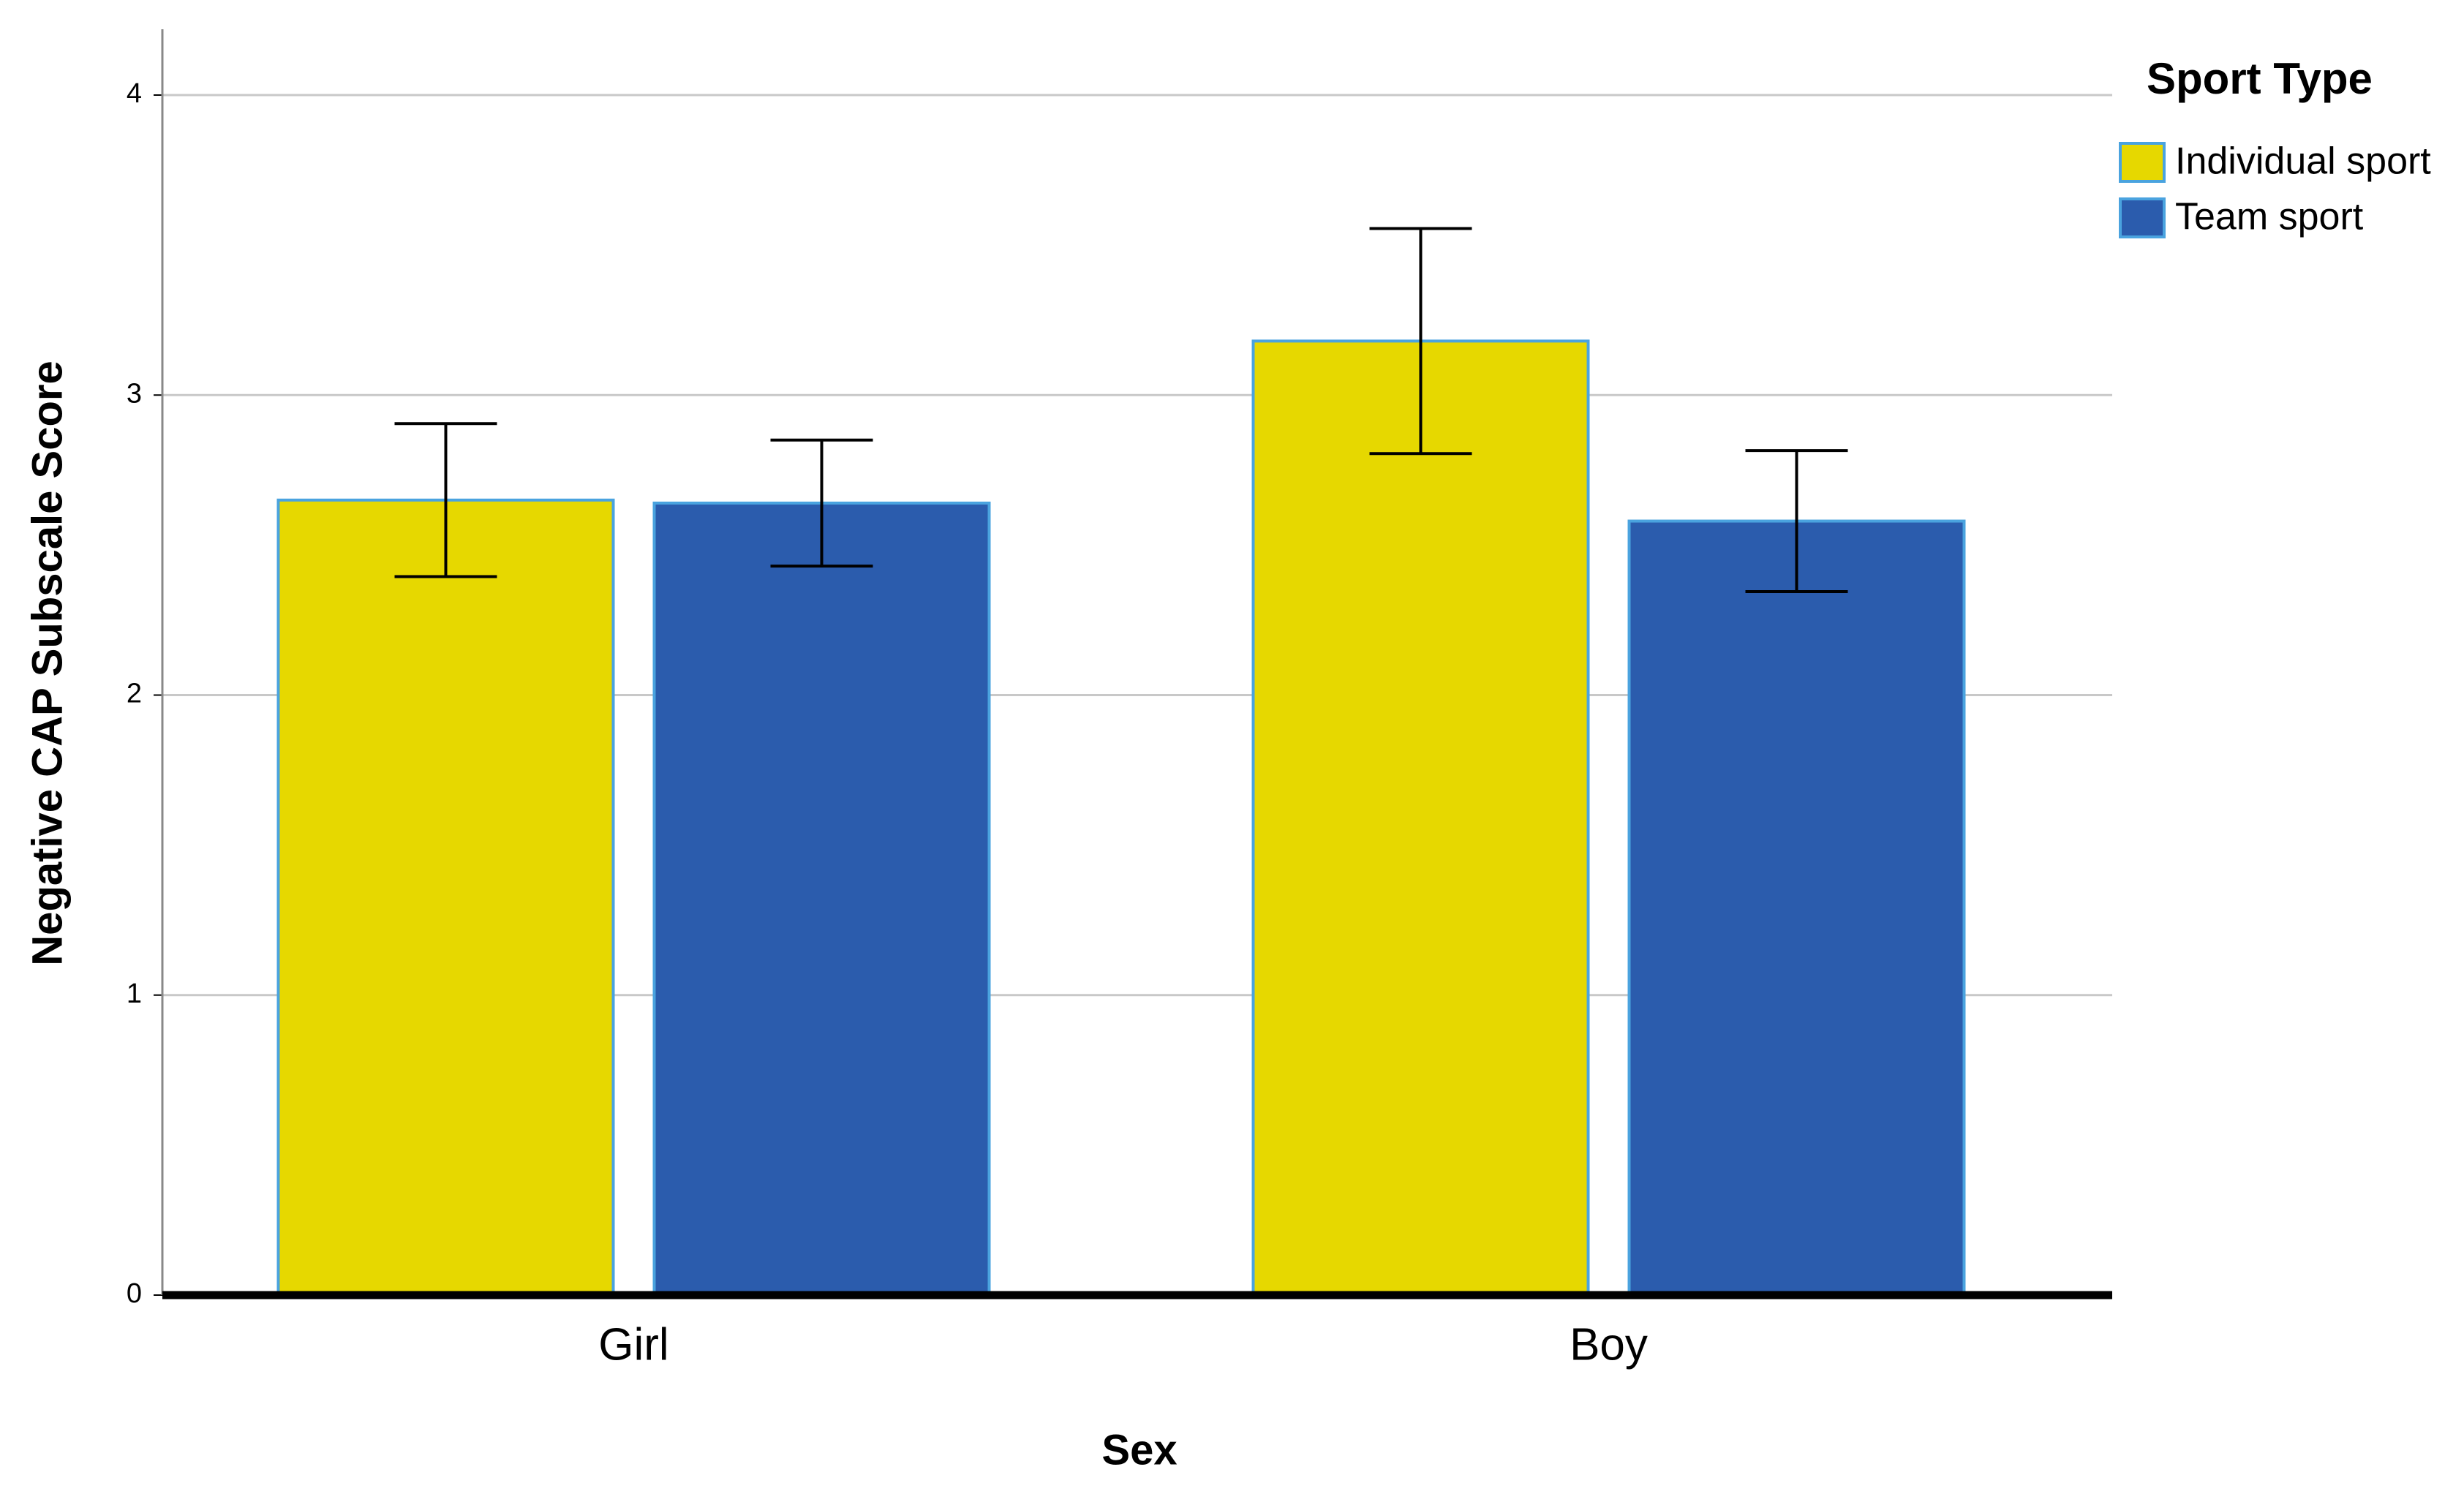 The height and width of the screenshot is (1494, 2464). Describe the element at coordinates (47, 663) in the screenshot. I see `y-axis-title: Negative CAP Subscale Score` at that location.